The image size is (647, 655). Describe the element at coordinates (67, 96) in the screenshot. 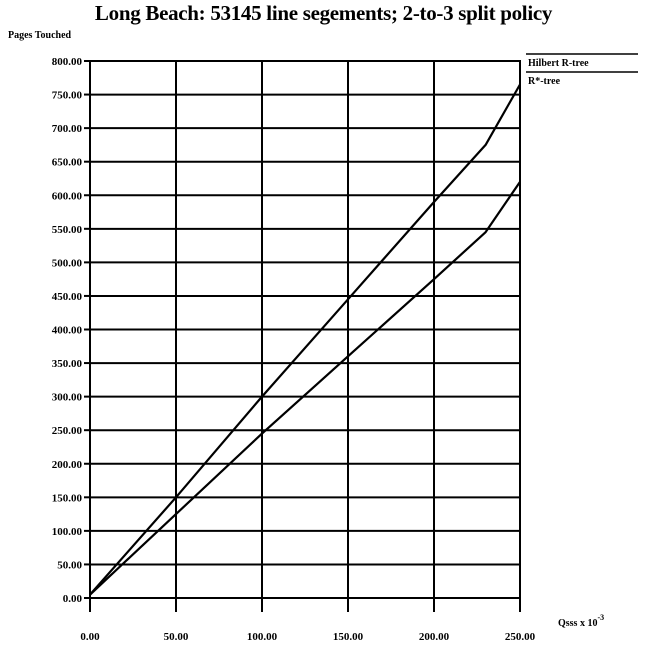

I see `y-tick-label: 750.00` at that location.